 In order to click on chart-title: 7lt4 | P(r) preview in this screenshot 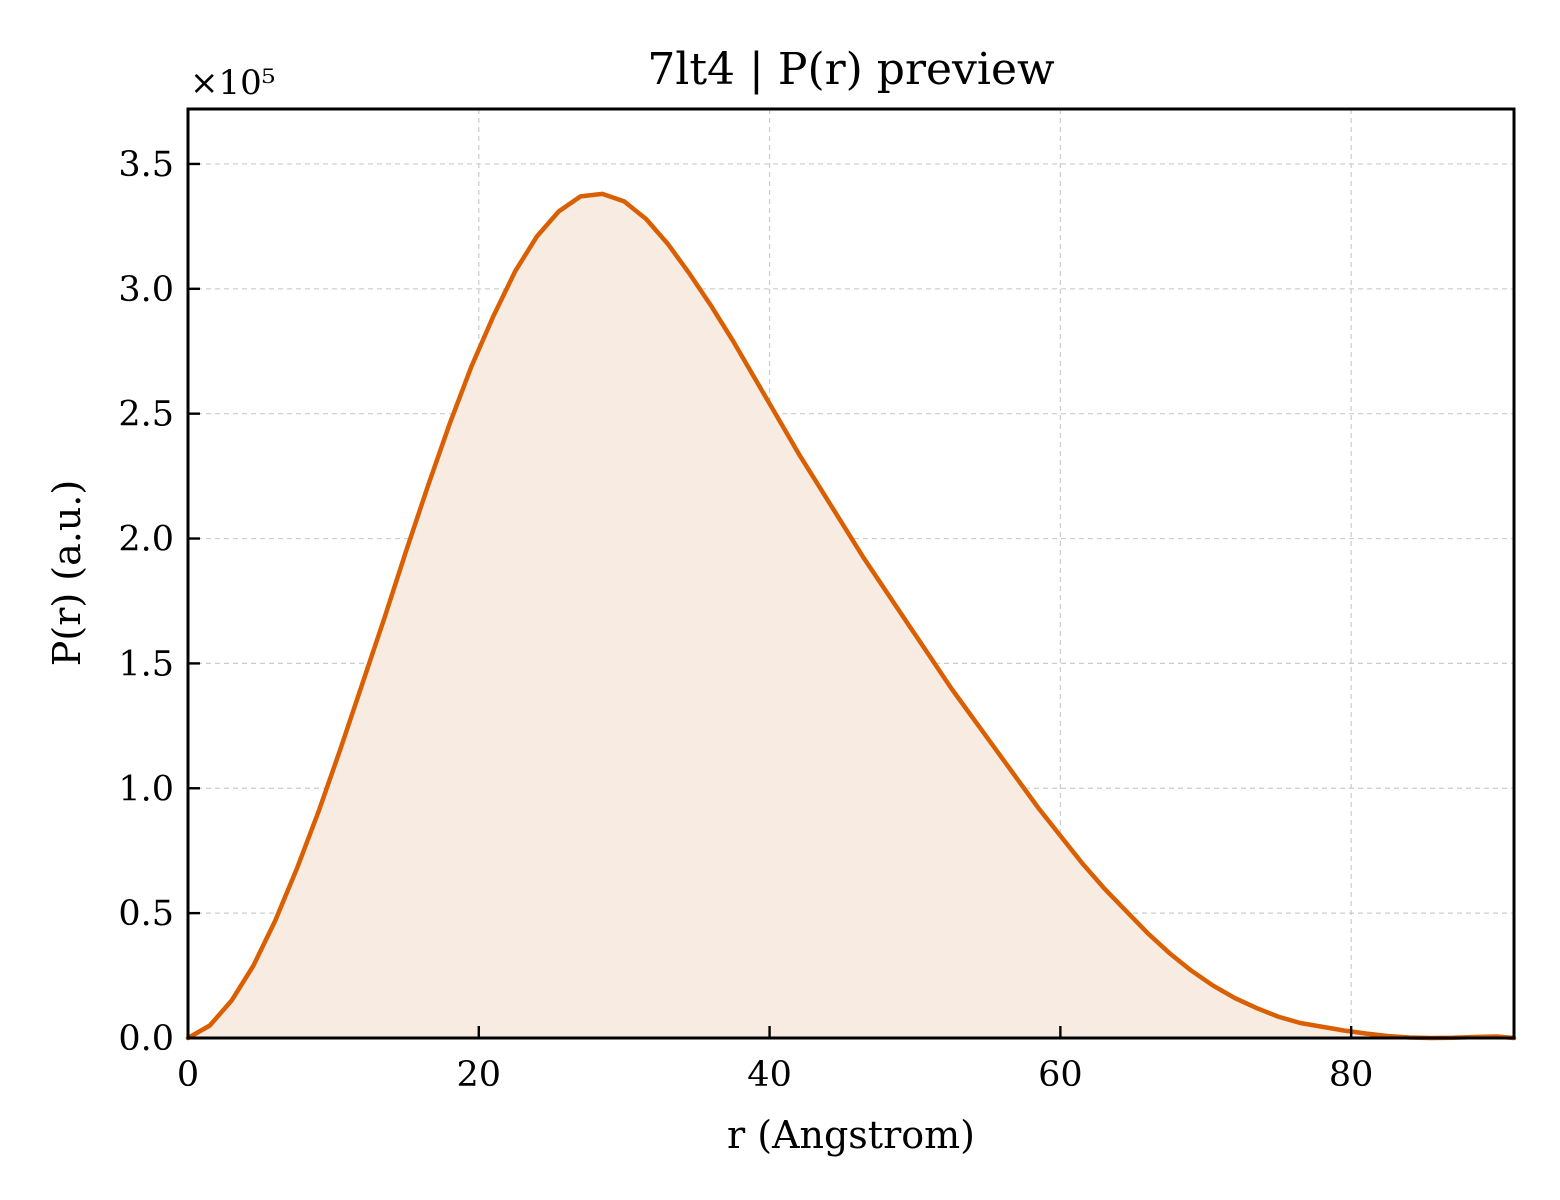, I will do `click(851, 69)`.